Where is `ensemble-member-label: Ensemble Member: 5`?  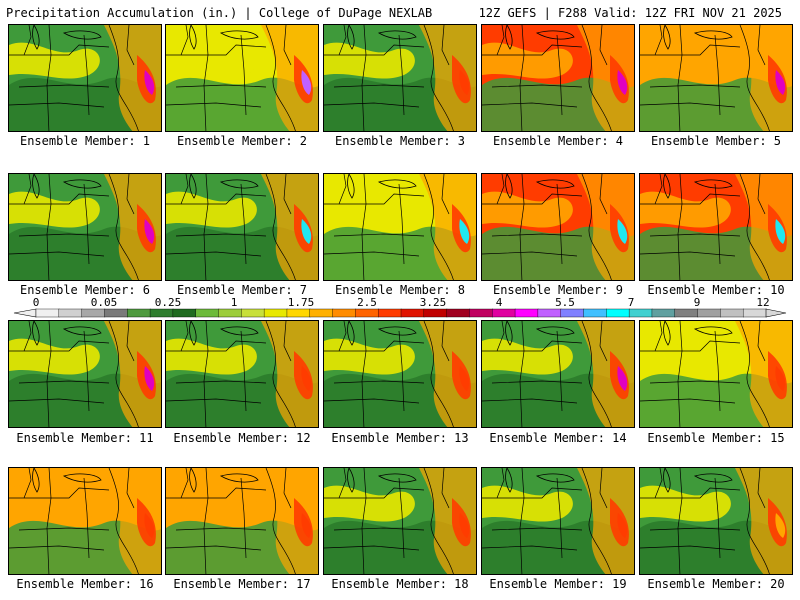
ensemble-member-label: Ensemble Member: 5 is located at coordinates (716, 141).